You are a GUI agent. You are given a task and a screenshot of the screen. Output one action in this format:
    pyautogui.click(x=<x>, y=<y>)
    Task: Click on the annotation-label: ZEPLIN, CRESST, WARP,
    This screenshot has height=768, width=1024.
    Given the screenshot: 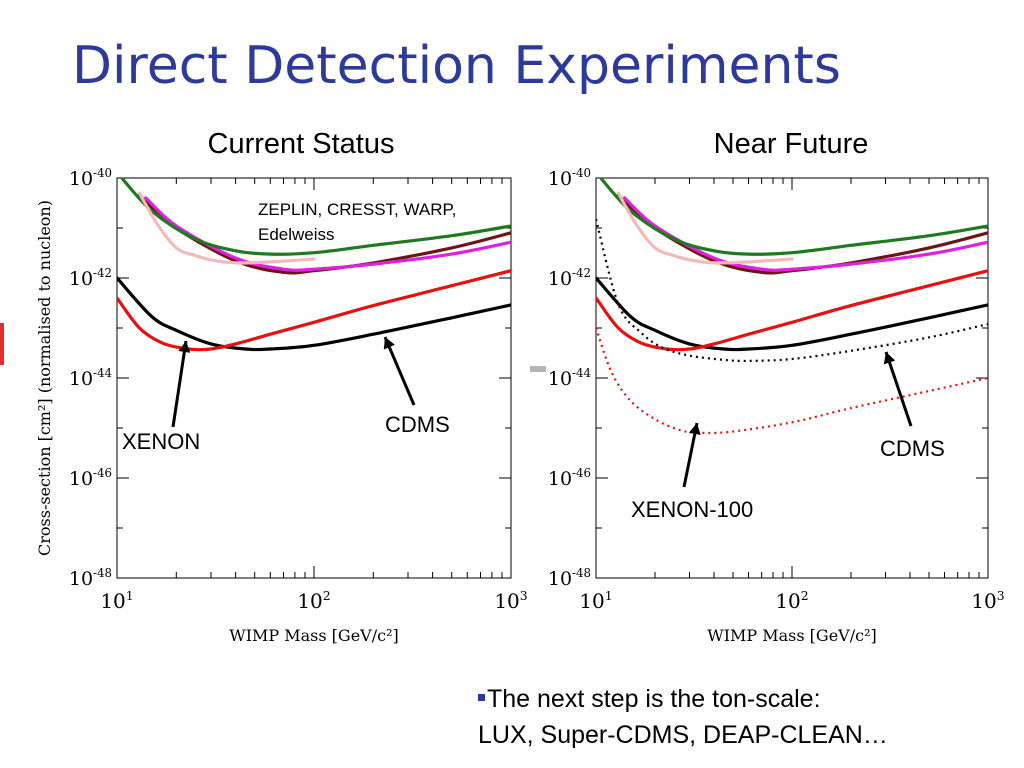 What is the action you would take?
    pyautogui.click(x=357, y=209)
    